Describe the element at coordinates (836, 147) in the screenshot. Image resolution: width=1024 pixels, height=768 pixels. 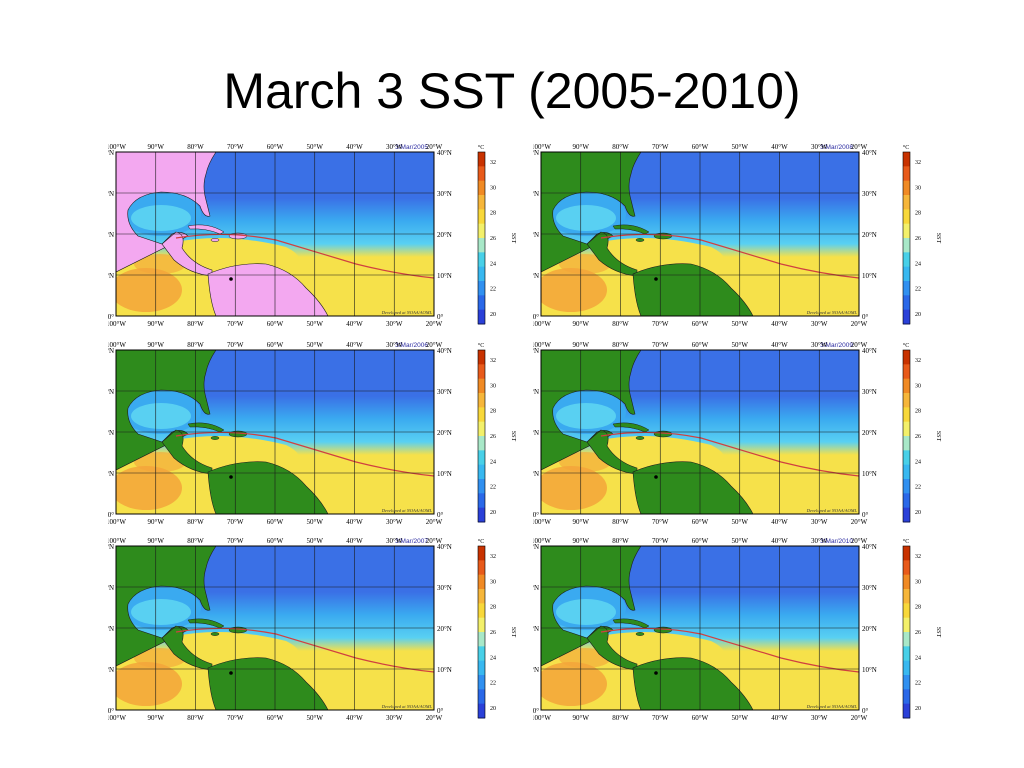
I see `map-date-label: 3/Mar/2008` at that location.